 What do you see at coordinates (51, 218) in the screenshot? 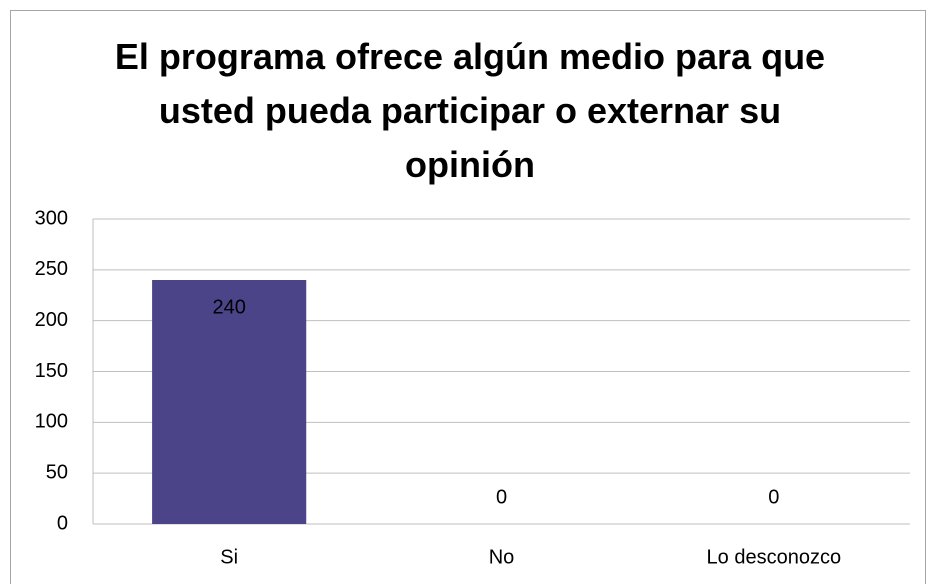
I see `y-tick-label: 300` at bounding box center [51, 218].